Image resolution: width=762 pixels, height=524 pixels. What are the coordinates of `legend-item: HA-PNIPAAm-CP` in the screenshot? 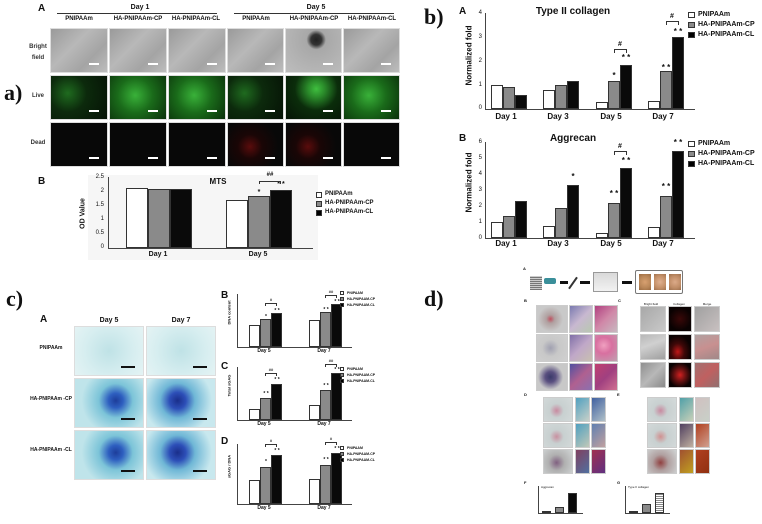 It's located at (345, 203).